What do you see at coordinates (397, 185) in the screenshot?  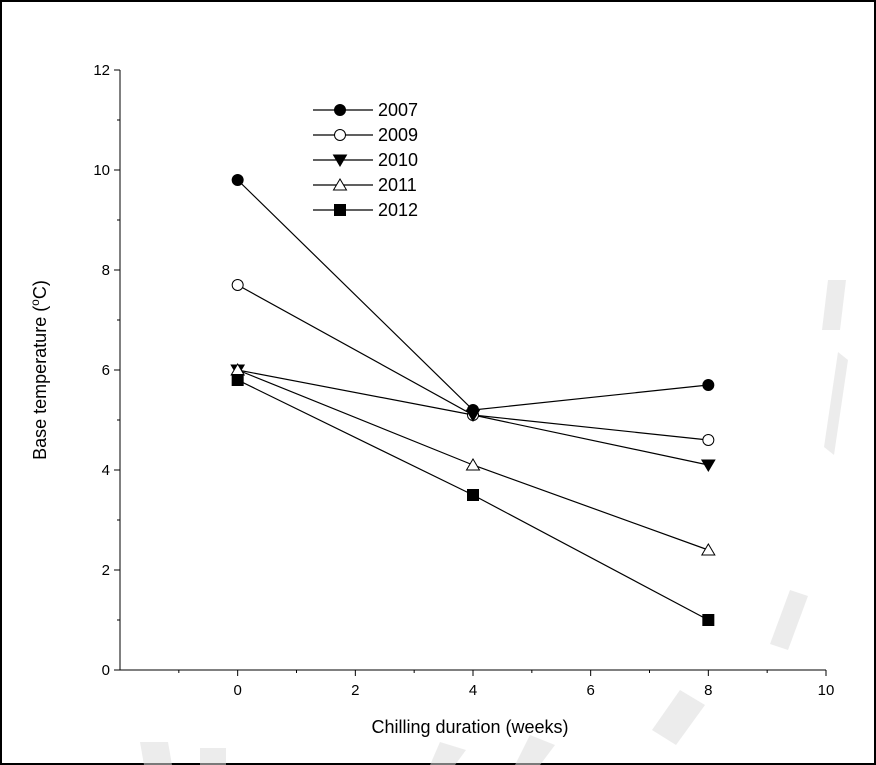 I see `legend-label-2011: 2011` at bounding box center [397, 185].